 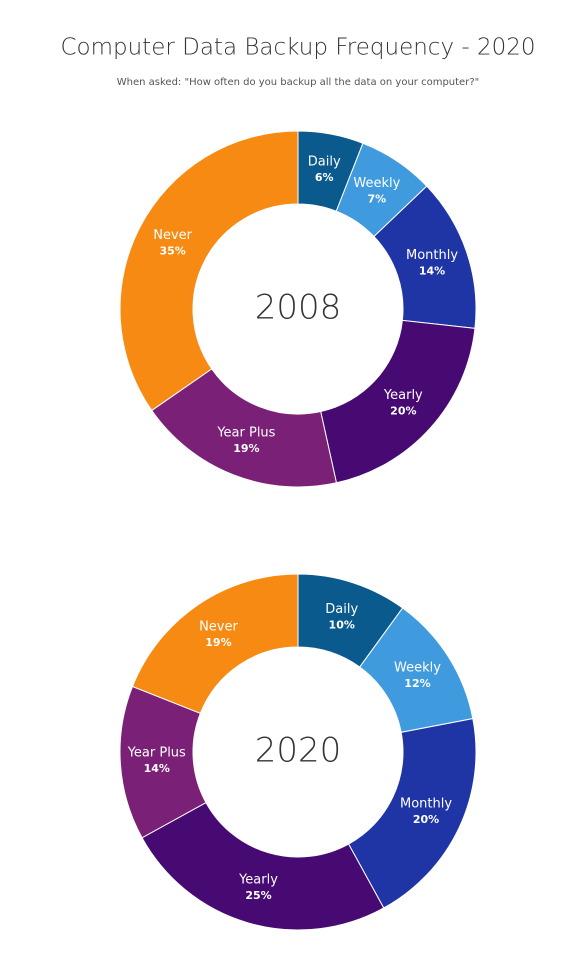 What do you see at coordinates (342, 624) in the screenshot?
I see `value-label: 10%` at bounding box center [342, 624].